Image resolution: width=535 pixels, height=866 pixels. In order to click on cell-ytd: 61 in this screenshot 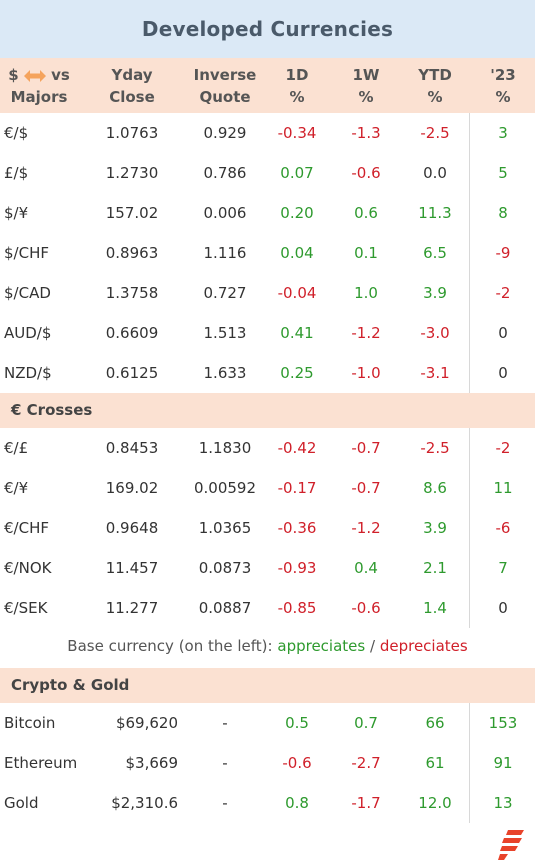, I will do `click(435, 763)`.